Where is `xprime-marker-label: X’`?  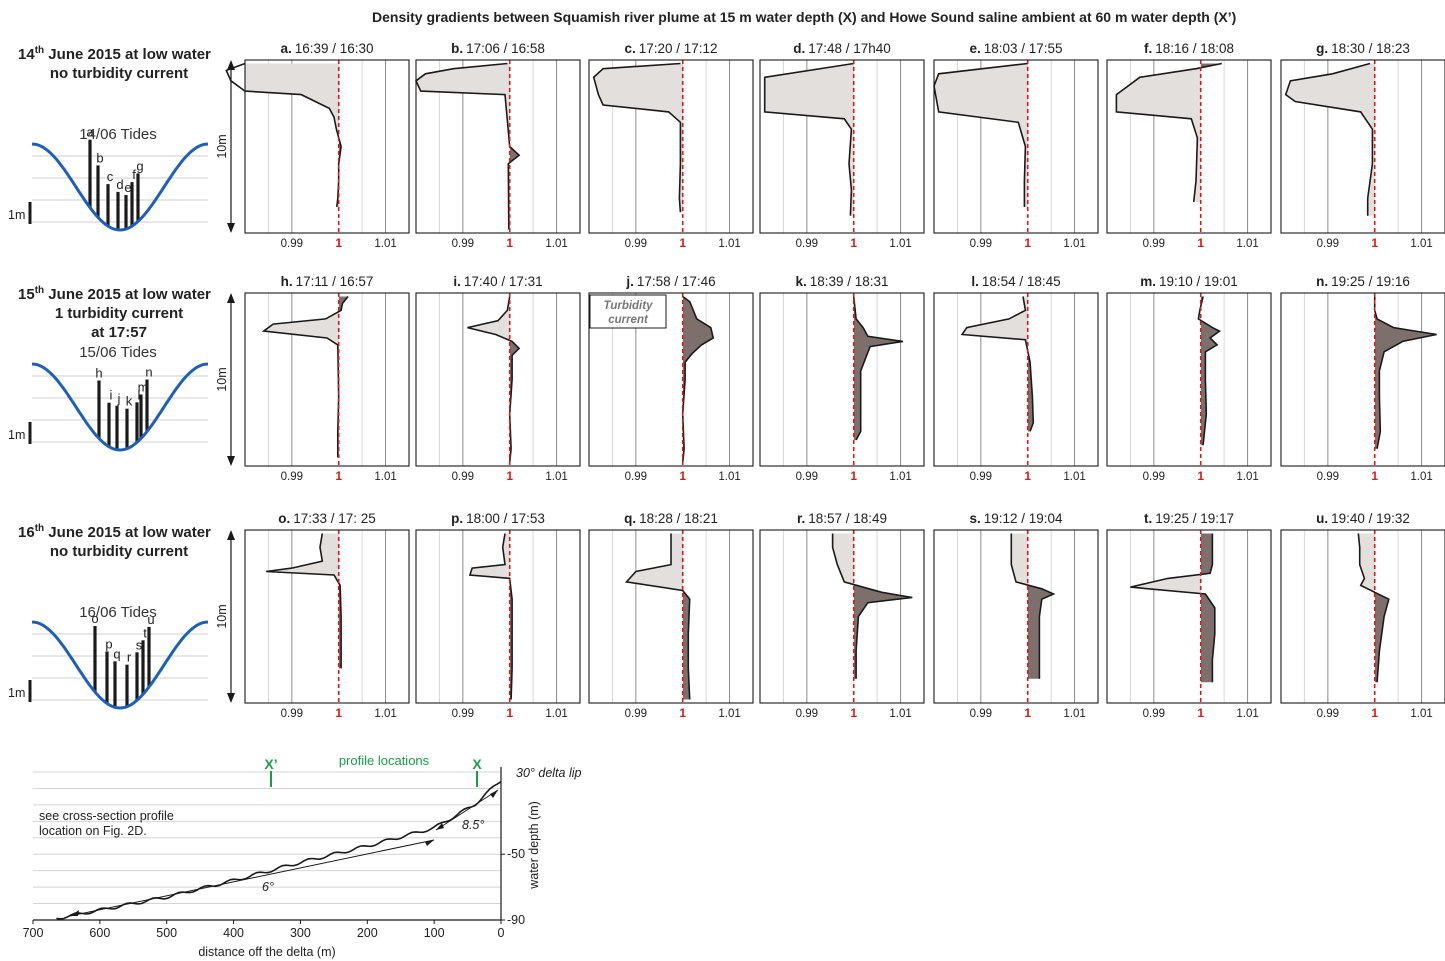
xprime-marker-label: X’ is located at coordinates (270, 764).